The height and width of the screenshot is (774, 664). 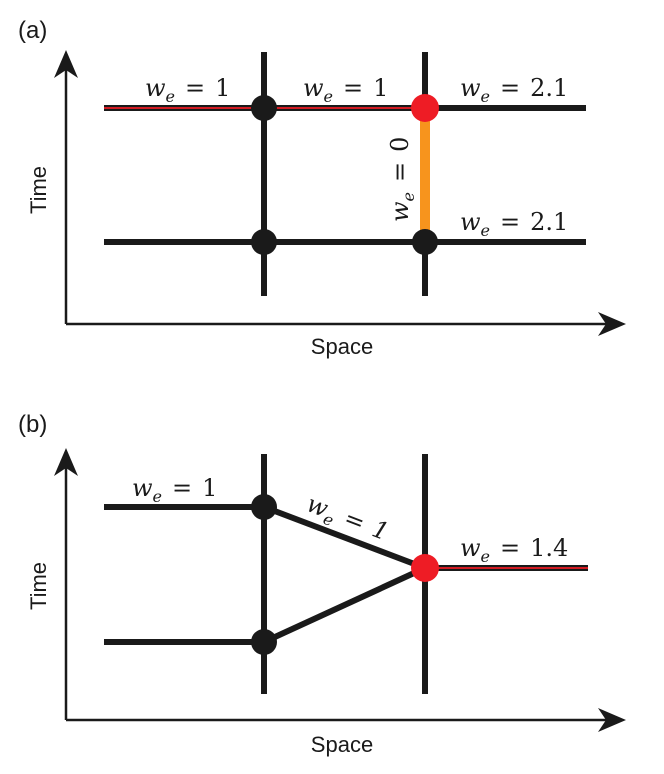 What do you see at coordinates (514, 90) in the screenshot?
I see `edge-label-top-right-a: we = 2.1` at bounding box center [514, 90].